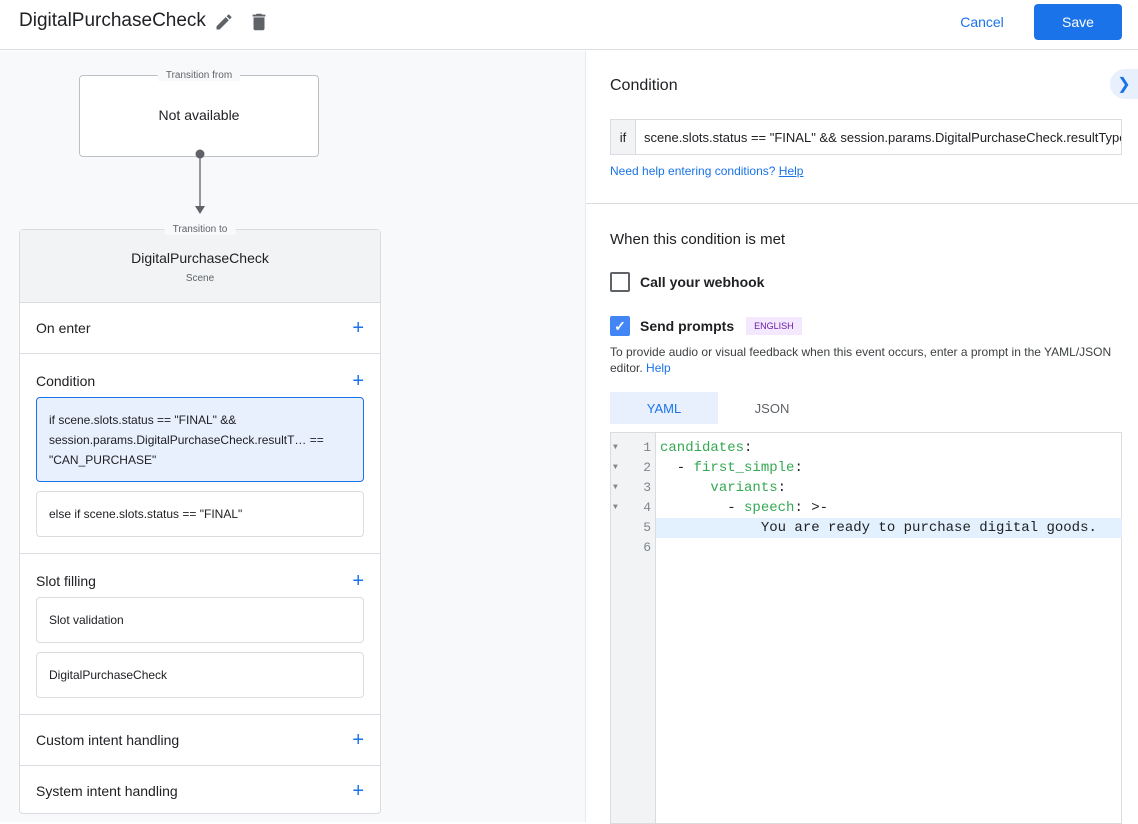 The image size is (1138, 824). I want to click on transition-arrow, so click(200, 181).